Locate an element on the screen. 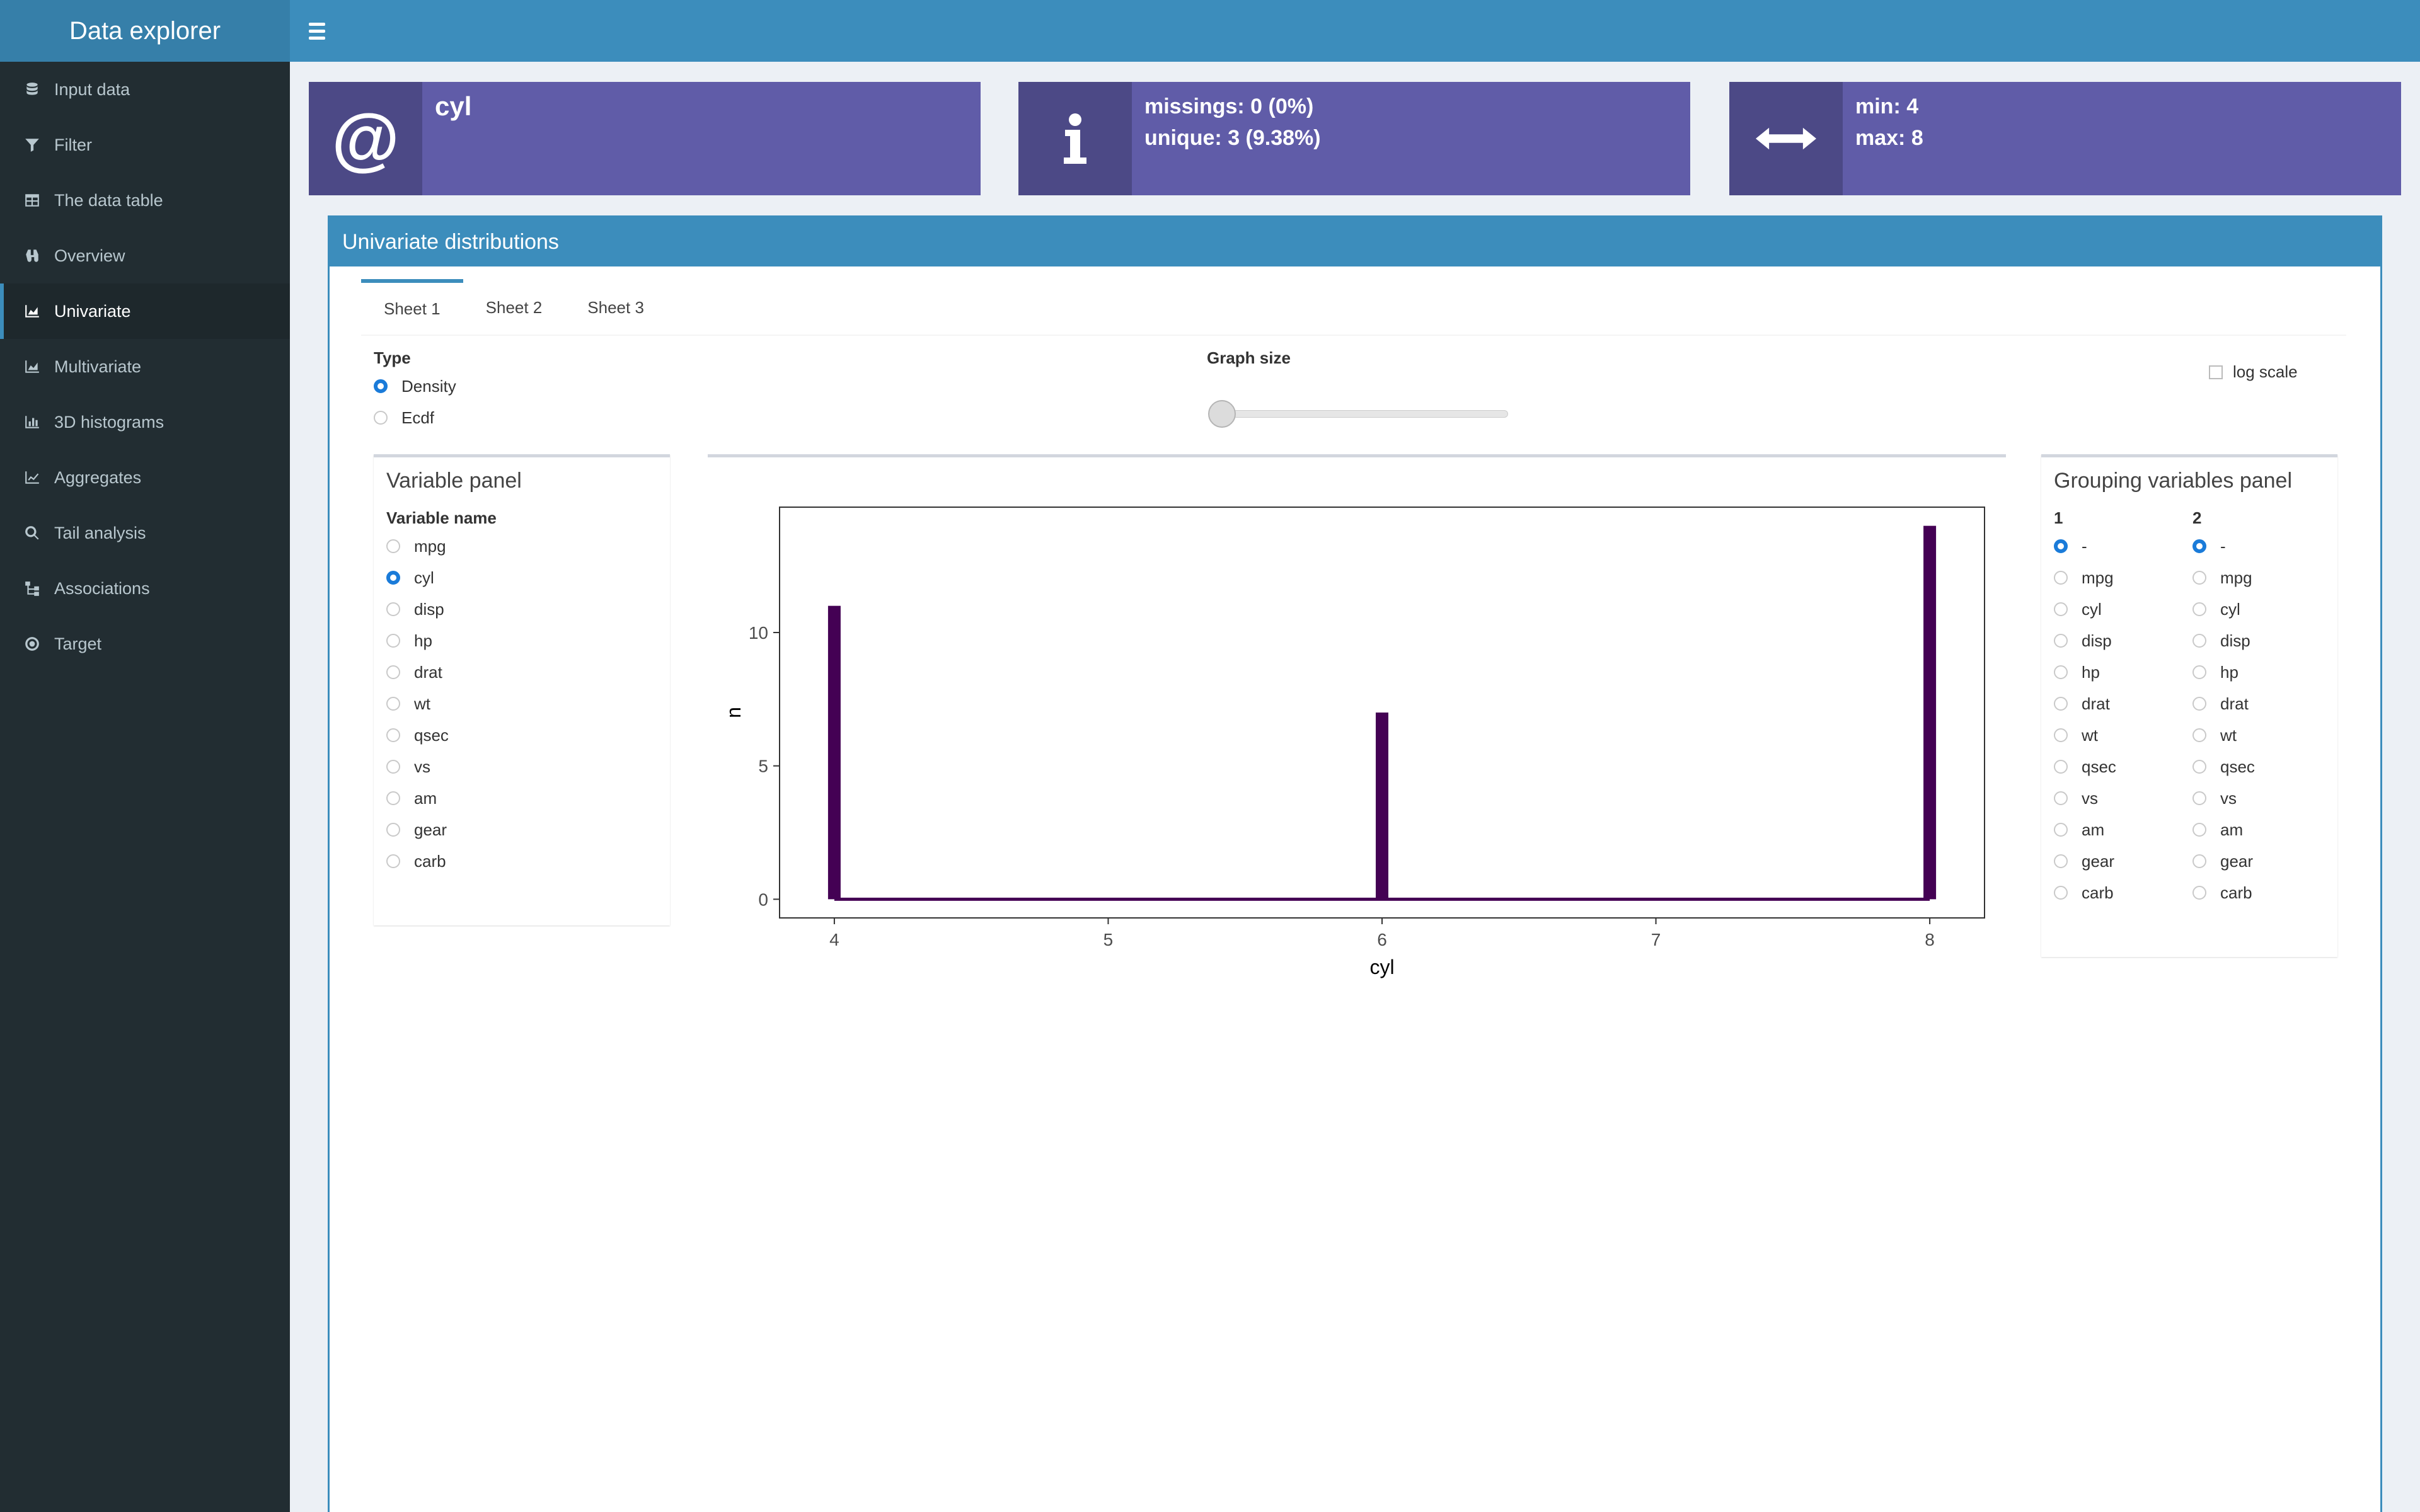 This screenshot has width=2420, height=1512. group1-option-none: - is located at coordinates (2123, 546).